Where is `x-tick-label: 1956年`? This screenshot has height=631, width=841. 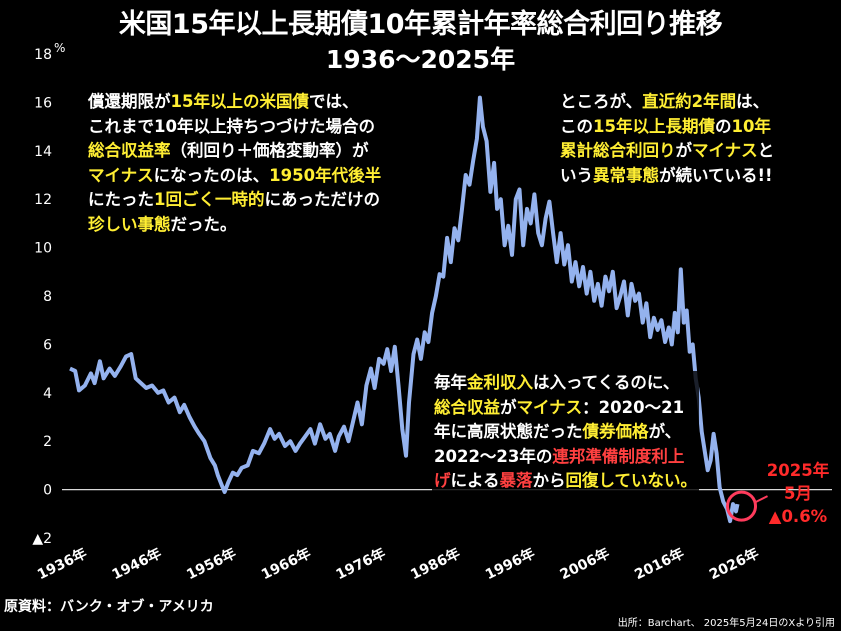
x-tick-label: 1956年 is located at coordinates (211, 564).